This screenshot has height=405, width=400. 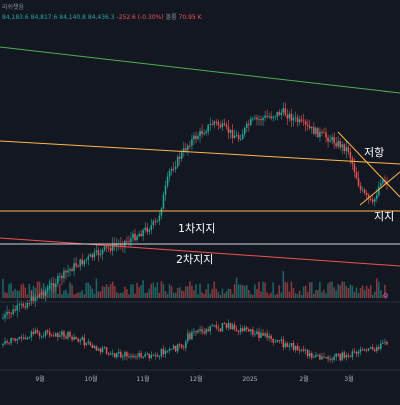 What do you see at coordinates (140, 17) in the screenshot?
I see `change-value: -252.6 (-0.30%)` at bounding box center [140, 17].